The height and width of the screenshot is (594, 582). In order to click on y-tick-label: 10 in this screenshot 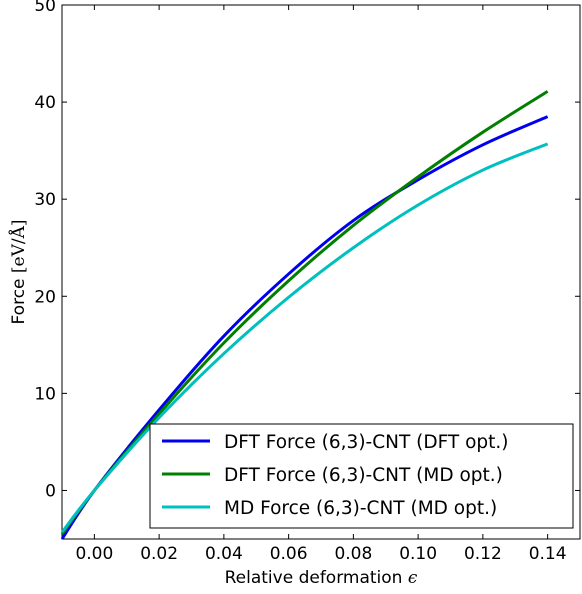, I will do `click(45, 394)`.